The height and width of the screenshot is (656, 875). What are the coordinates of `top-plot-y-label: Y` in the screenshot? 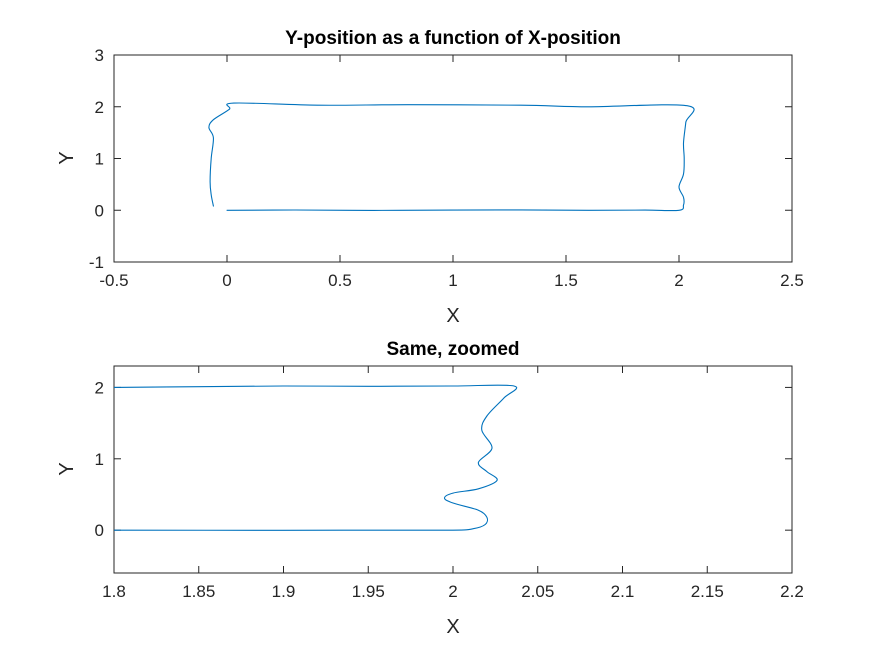 It's located at (67, 157).